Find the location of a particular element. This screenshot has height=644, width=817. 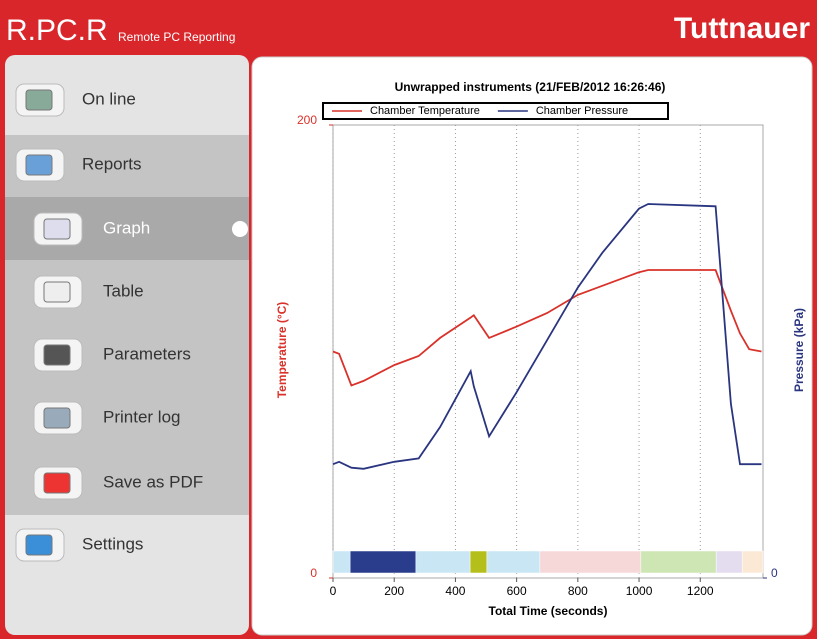

menu-item: Graph is located at coordinates (126, 227).